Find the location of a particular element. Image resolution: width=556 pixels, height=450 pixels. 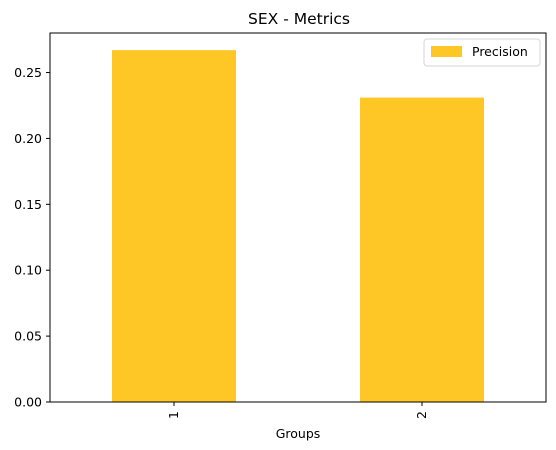

y-tick-label-2: 0.10 is located at coordinates (28, 270).